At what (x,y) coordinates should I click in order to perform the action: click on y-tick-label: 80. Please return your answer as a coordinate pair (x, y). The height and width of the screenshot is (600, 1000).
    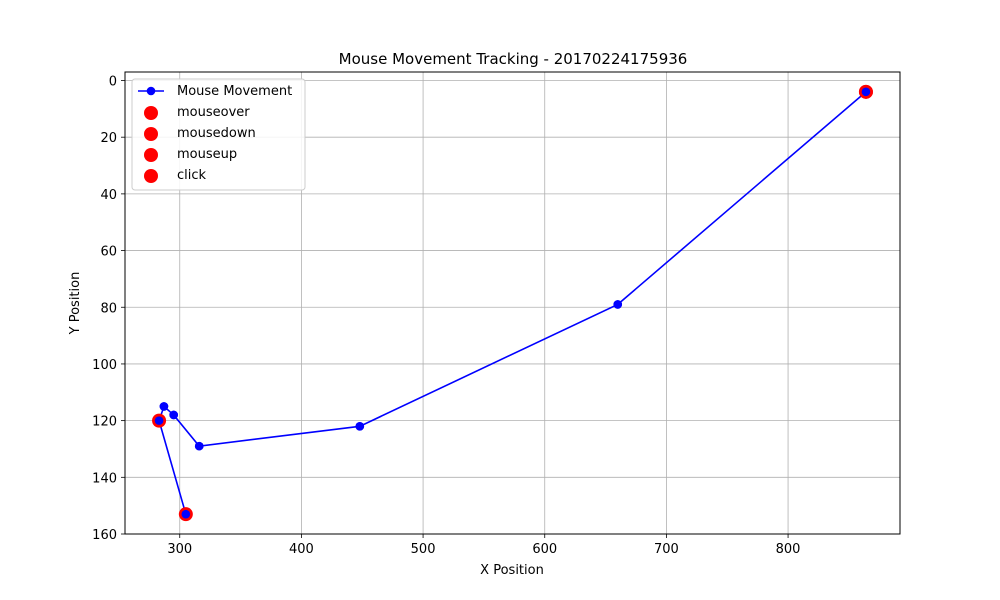
    Looking at the image, I should click on (108, 308).